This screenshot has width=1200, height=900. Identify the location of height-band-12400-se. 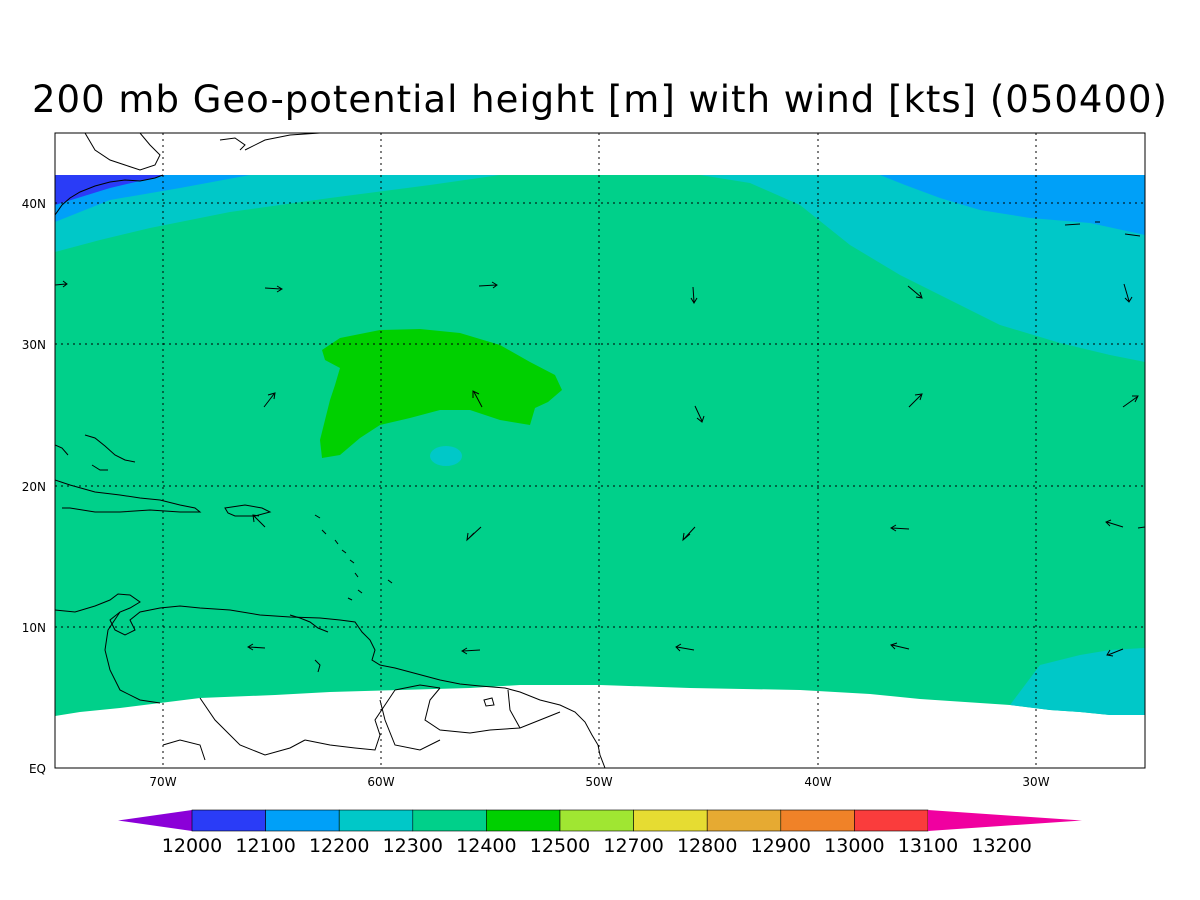
(1077, 681).